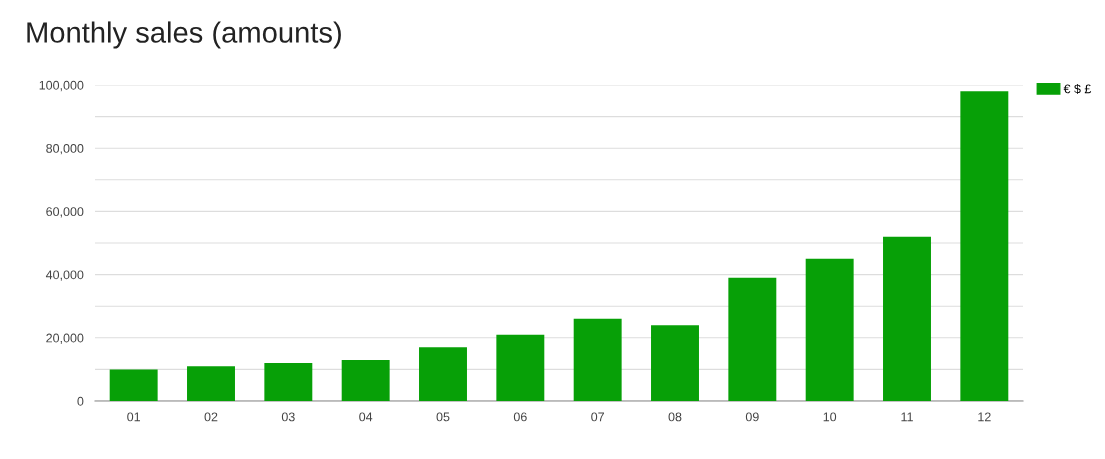  Describe the element at coordinates (597, 417) in the screenshot. I see `x-tick-label: 07` at that location.